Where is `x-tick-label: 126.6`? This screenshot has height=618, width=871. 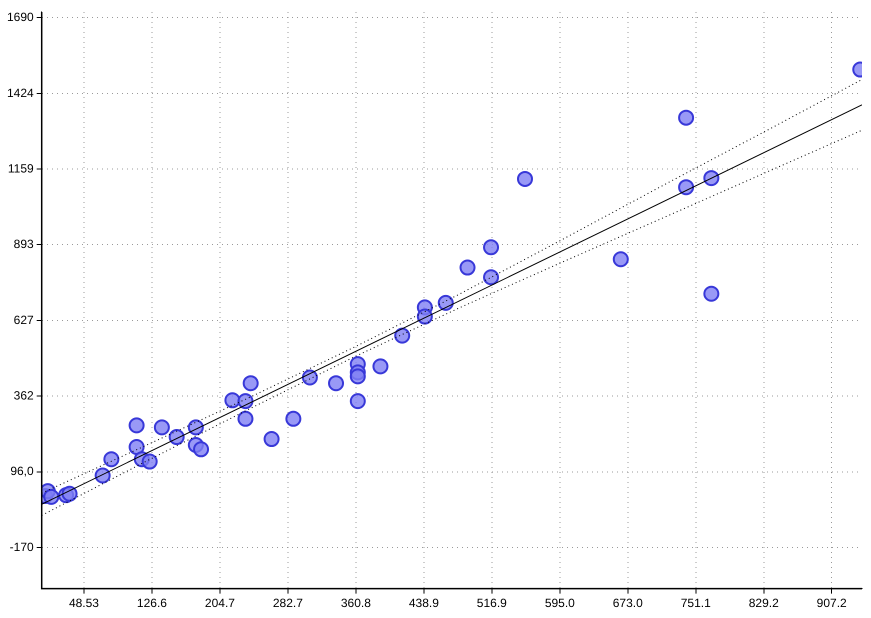
x-tick-label: 126.6 is located at coordinates (152, 603).